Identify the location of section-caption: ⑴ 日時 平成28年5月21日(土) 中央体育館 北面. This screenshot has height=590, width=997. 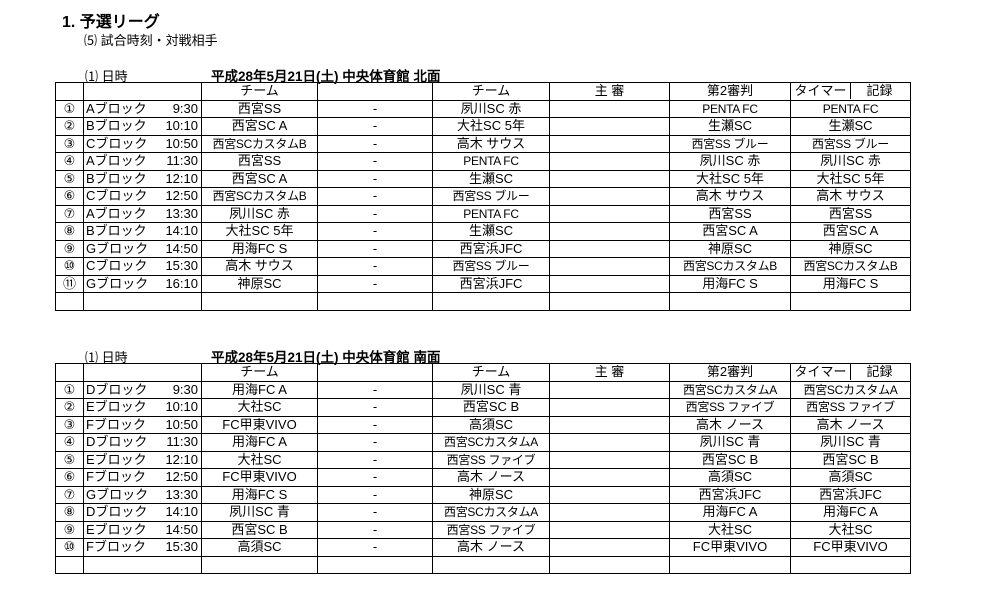
(485, 74).